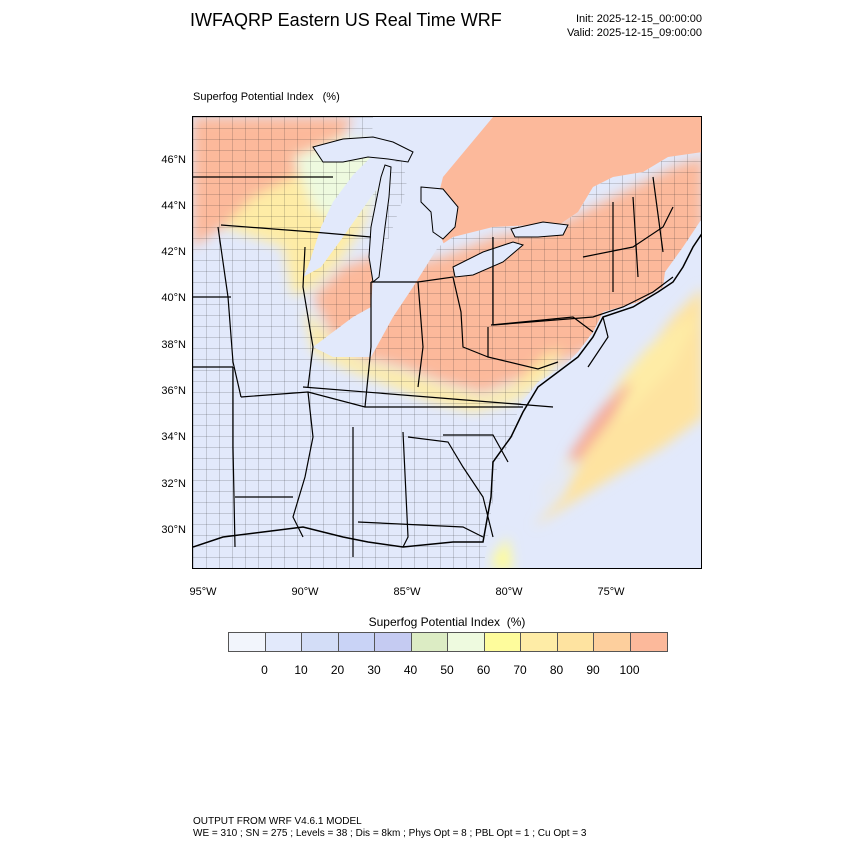  What do you see at coordinates (173, 298) in the screenshot?
I see `lat-label-40: 40°N` at bounding box center [173, 298].